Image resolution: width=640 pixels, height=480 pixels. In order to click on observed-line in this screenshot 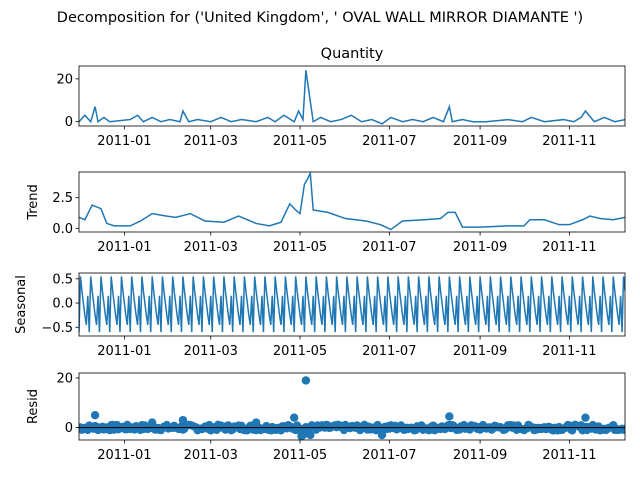, I will do `click(352, 97)`.